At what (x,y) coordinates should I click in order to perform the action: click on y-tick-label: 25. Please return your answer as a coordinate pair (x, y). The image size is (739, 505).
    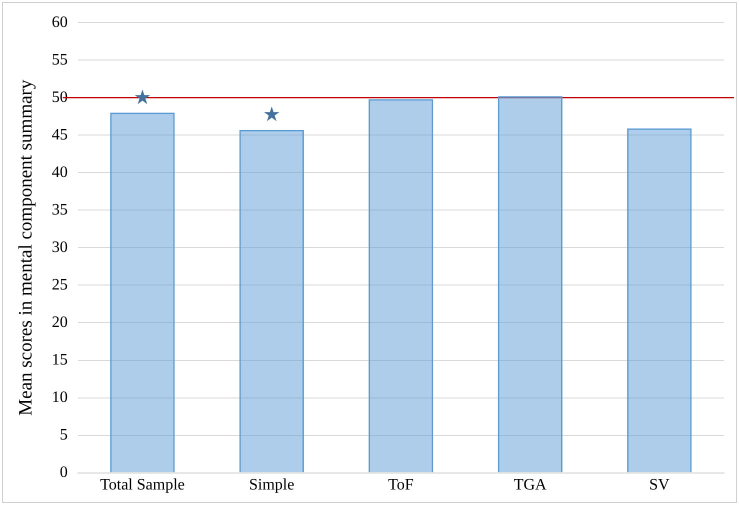
    Looking at the image, I should click on (60, 285).